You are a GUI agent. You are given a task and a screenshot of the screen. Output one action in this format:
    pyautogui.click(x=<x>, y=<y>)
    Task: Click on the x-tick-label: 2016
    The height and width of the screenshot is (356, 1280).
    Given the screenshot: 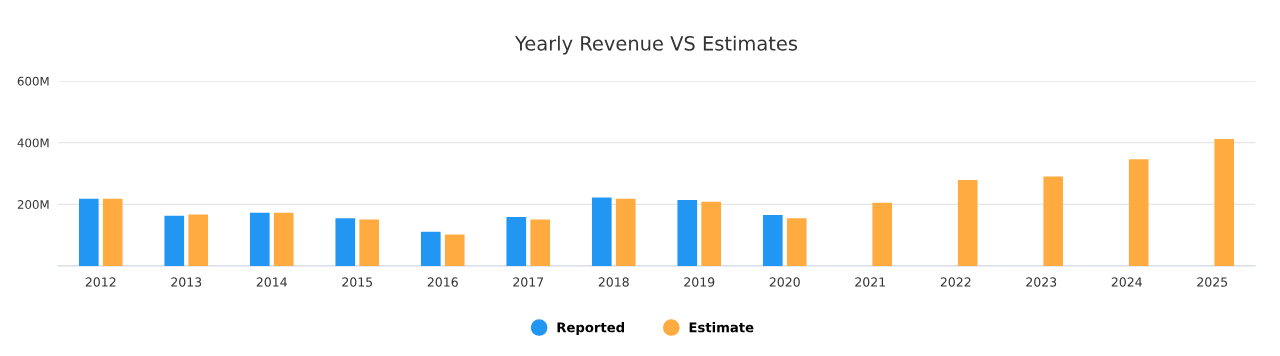 What is the action you would take?
    pyautogui.click(x=442, y=282)
    